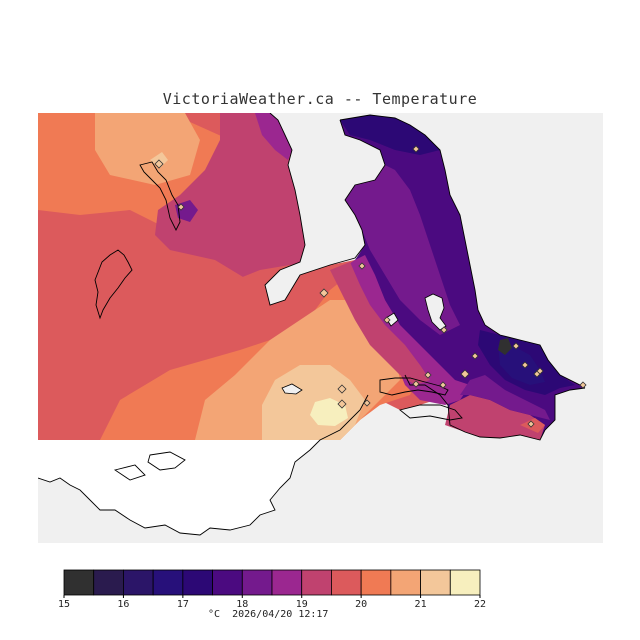 The height and width of the screenshot is (640, 640). I want to click on unshaded-land, so click(179, 487).